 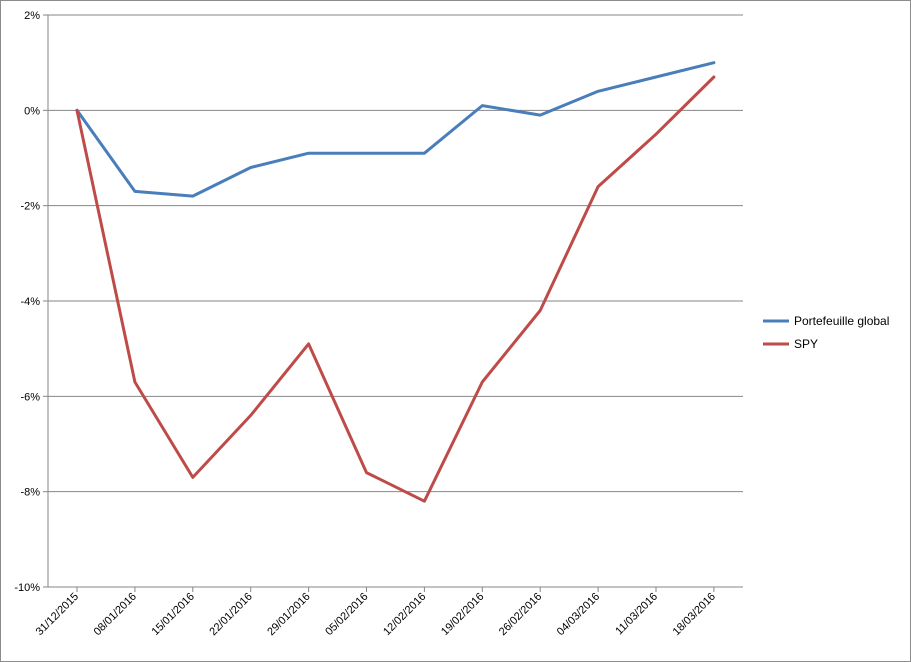 I want to click on y-tick-label: -8%, so click(x=30, y=493).